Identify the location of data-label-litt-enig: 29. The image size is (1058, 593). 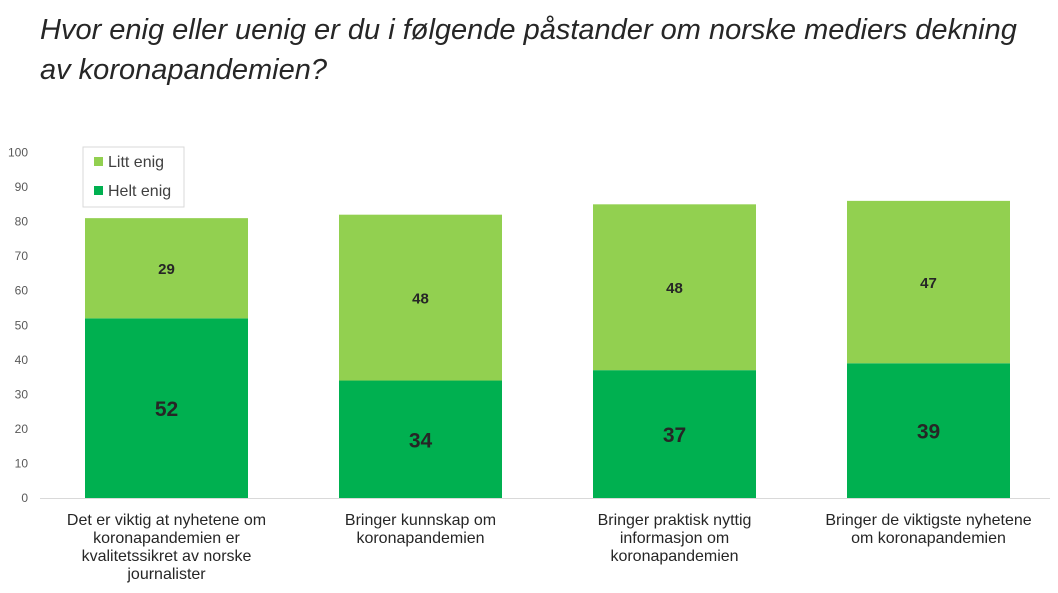
(166, 269).